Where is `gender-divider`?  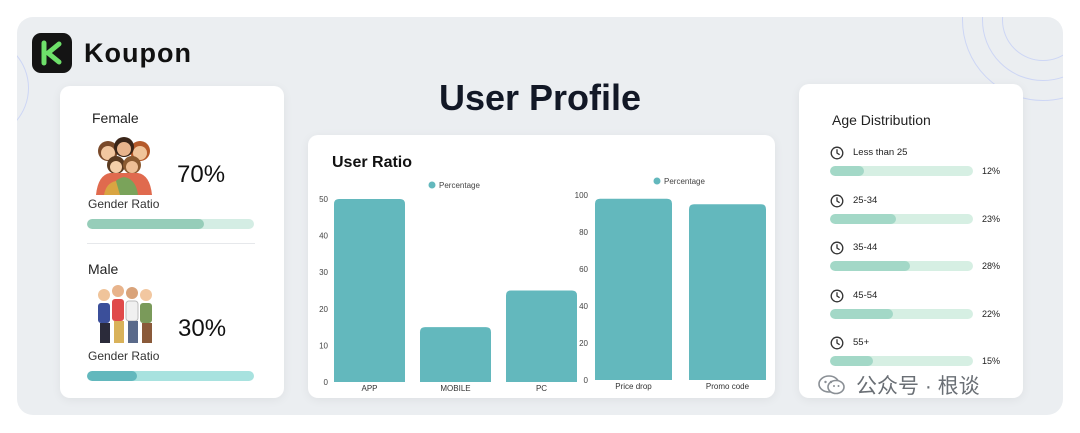 gender-divider is located at coordinates (171, 243).